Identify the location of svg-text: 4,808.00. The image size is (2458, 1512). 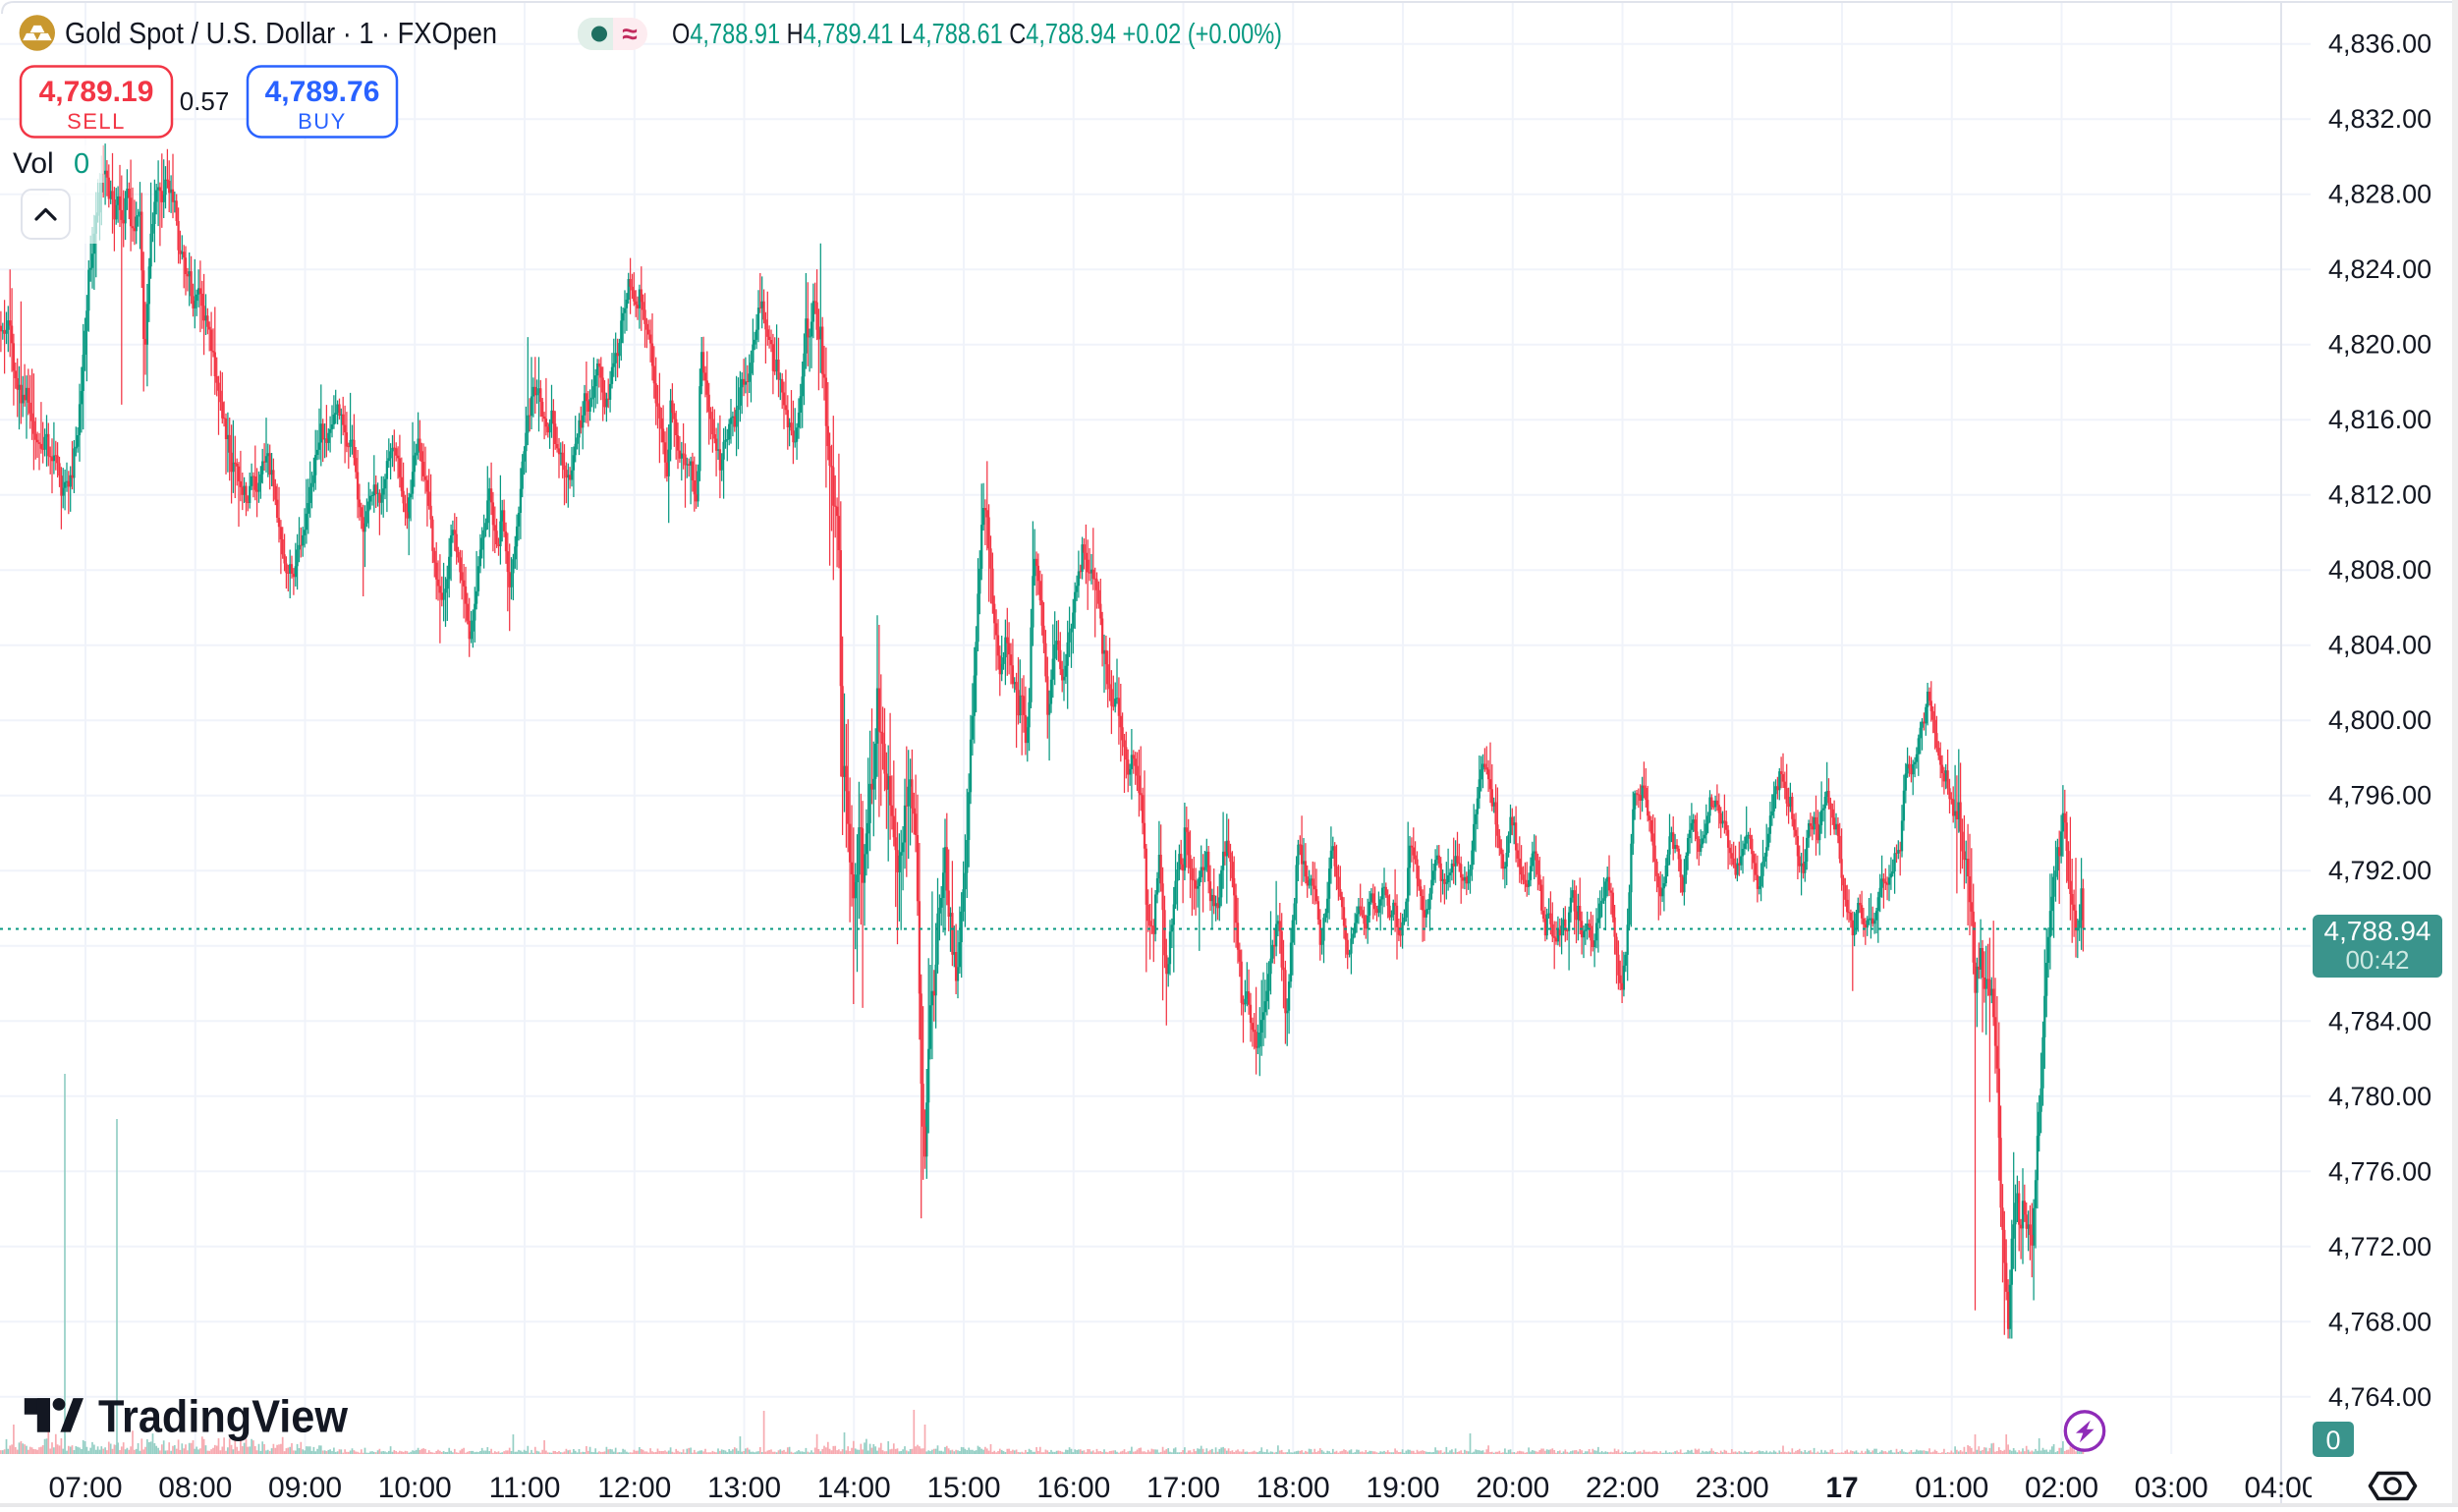
(2380, 570).